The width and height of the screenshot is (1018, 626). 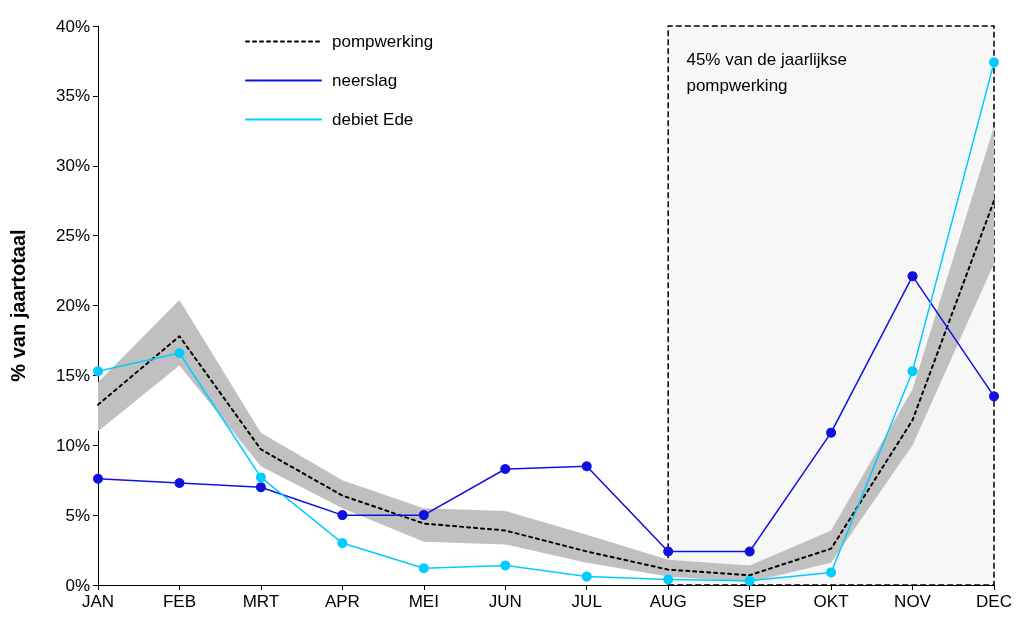 What do you see at coordinates (749, 601) in the screenshot?
I see `x-tick-label: SEP` at bounding box center [749, 601].